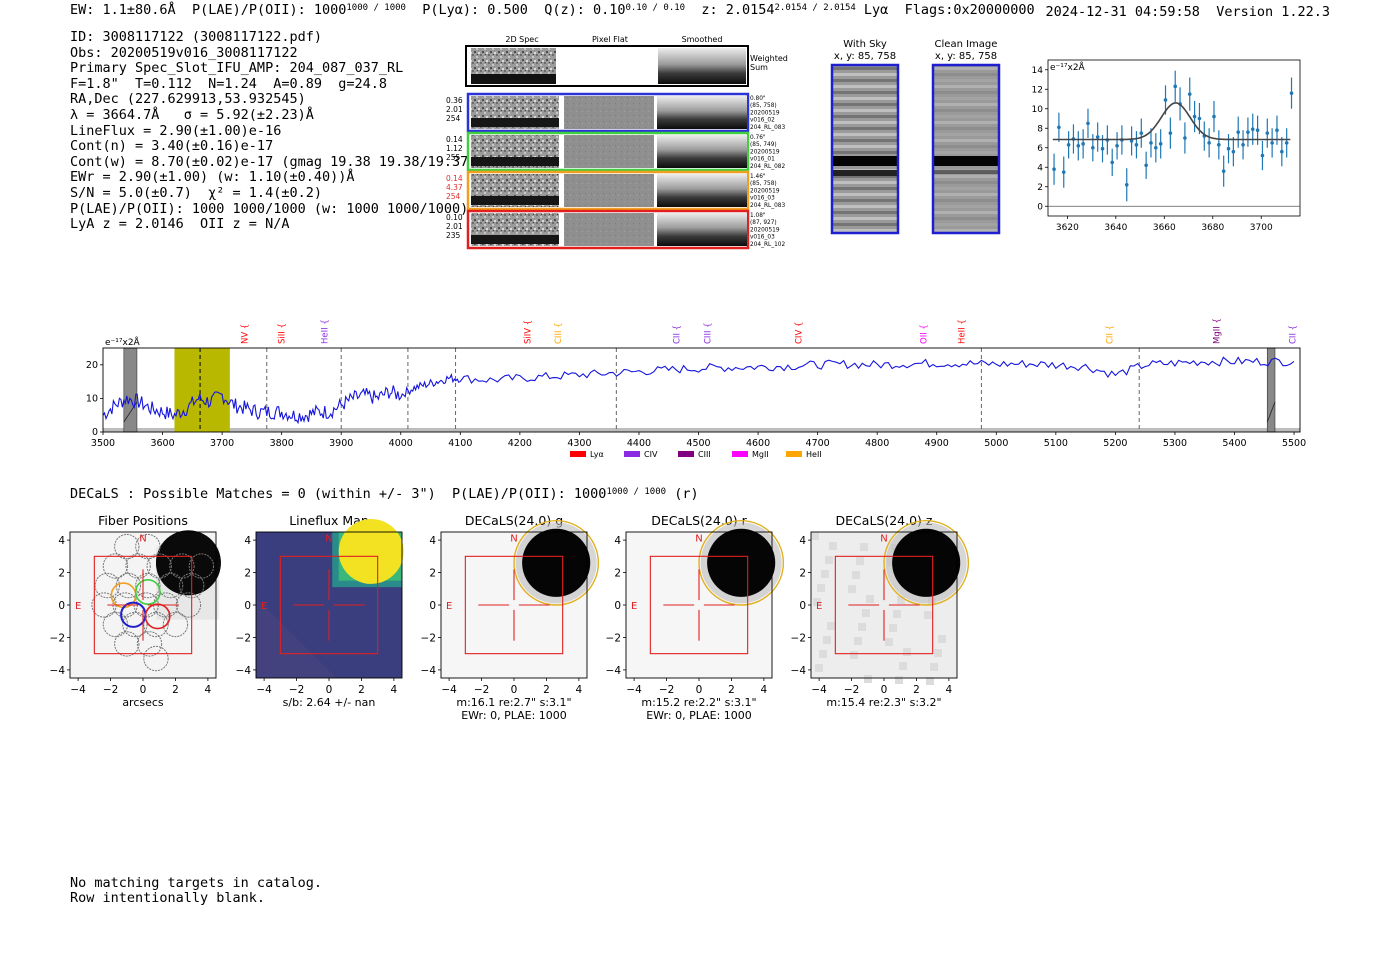 This screenshot has height=953, width=1400. What do you see at coordinates (585, 10) in the screenshot?
I see `qz-value: Q(z): 0.10` at bounding box center [585, 10].